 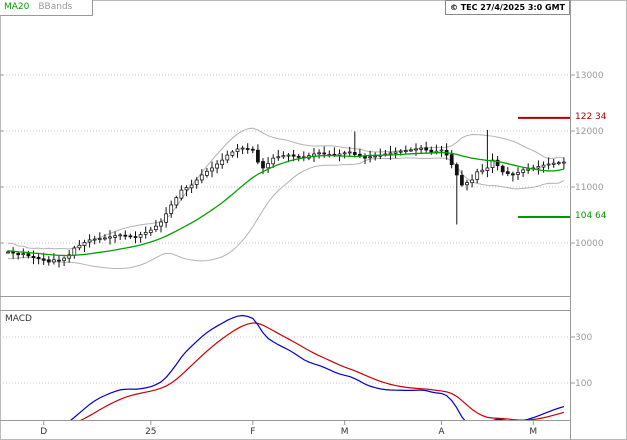 I want to click on macd-axis-label: 100, so click(x=583, y=384).